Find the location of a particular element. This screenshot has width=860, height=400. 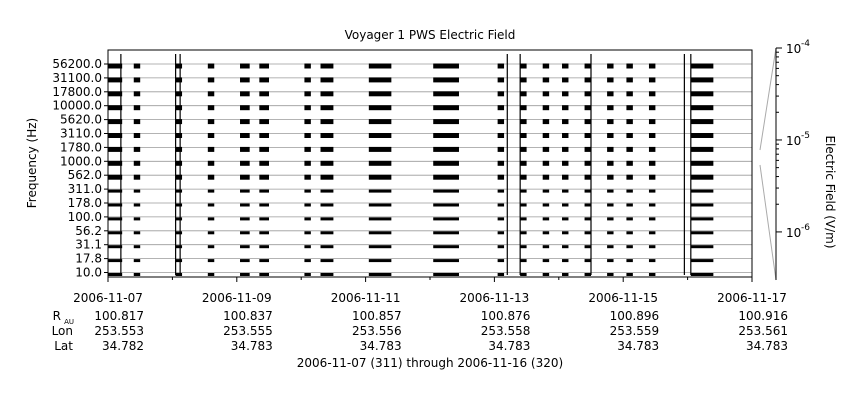

ephemeris-value: 100.916 is located at coordinates (763, 316).